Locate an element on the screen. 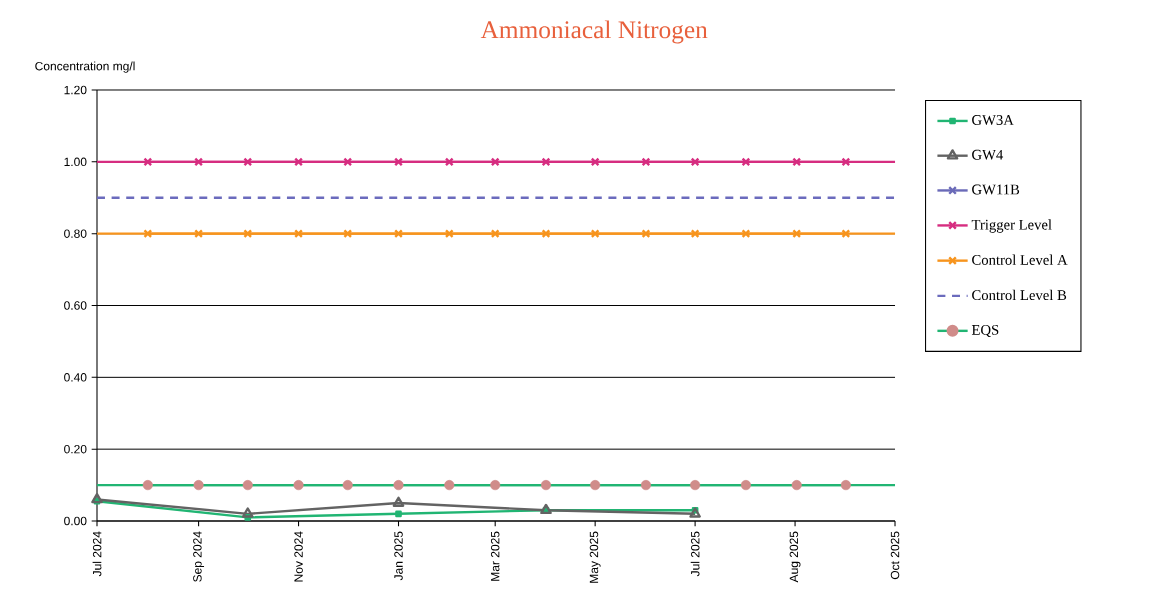 The image size is (1152, 605). x-tick-label: Aug 2025 is located at coordinates (795, 557).